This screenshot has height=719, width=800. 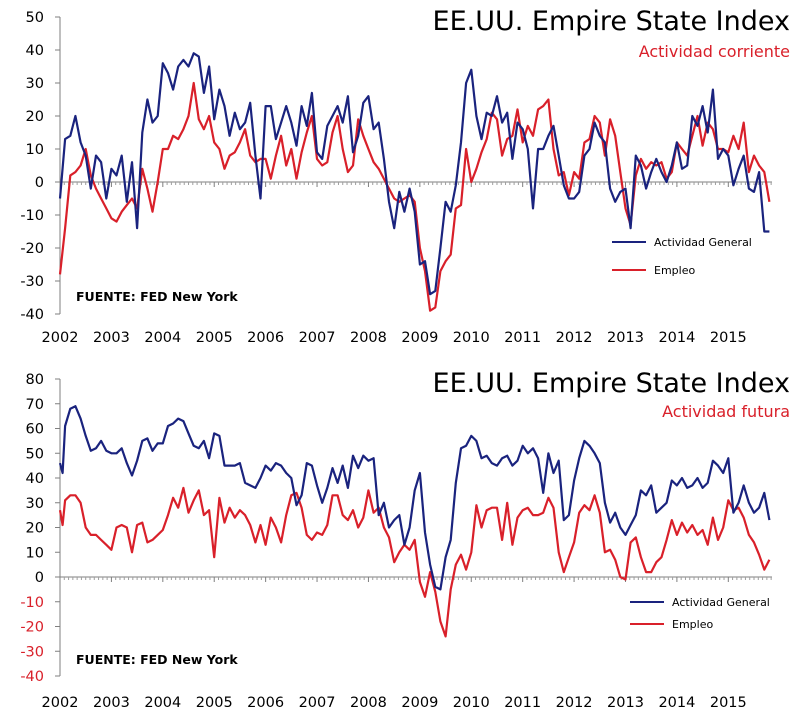 What do you see at coordinates (35, 430) in the screenshot?
I see `y-tick-label: 60` at bounding box center [35, 430].